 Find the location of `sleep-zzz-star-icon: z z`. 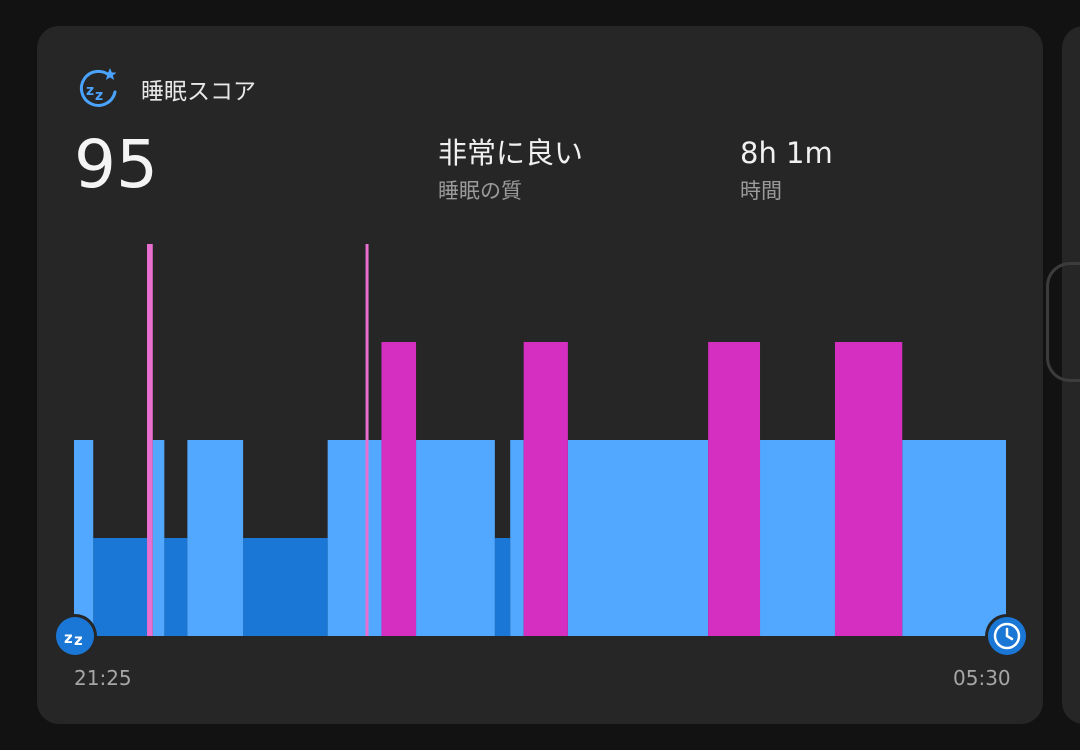

sleep-zzz-star-icon: z z is located at coordinates (98, 87).